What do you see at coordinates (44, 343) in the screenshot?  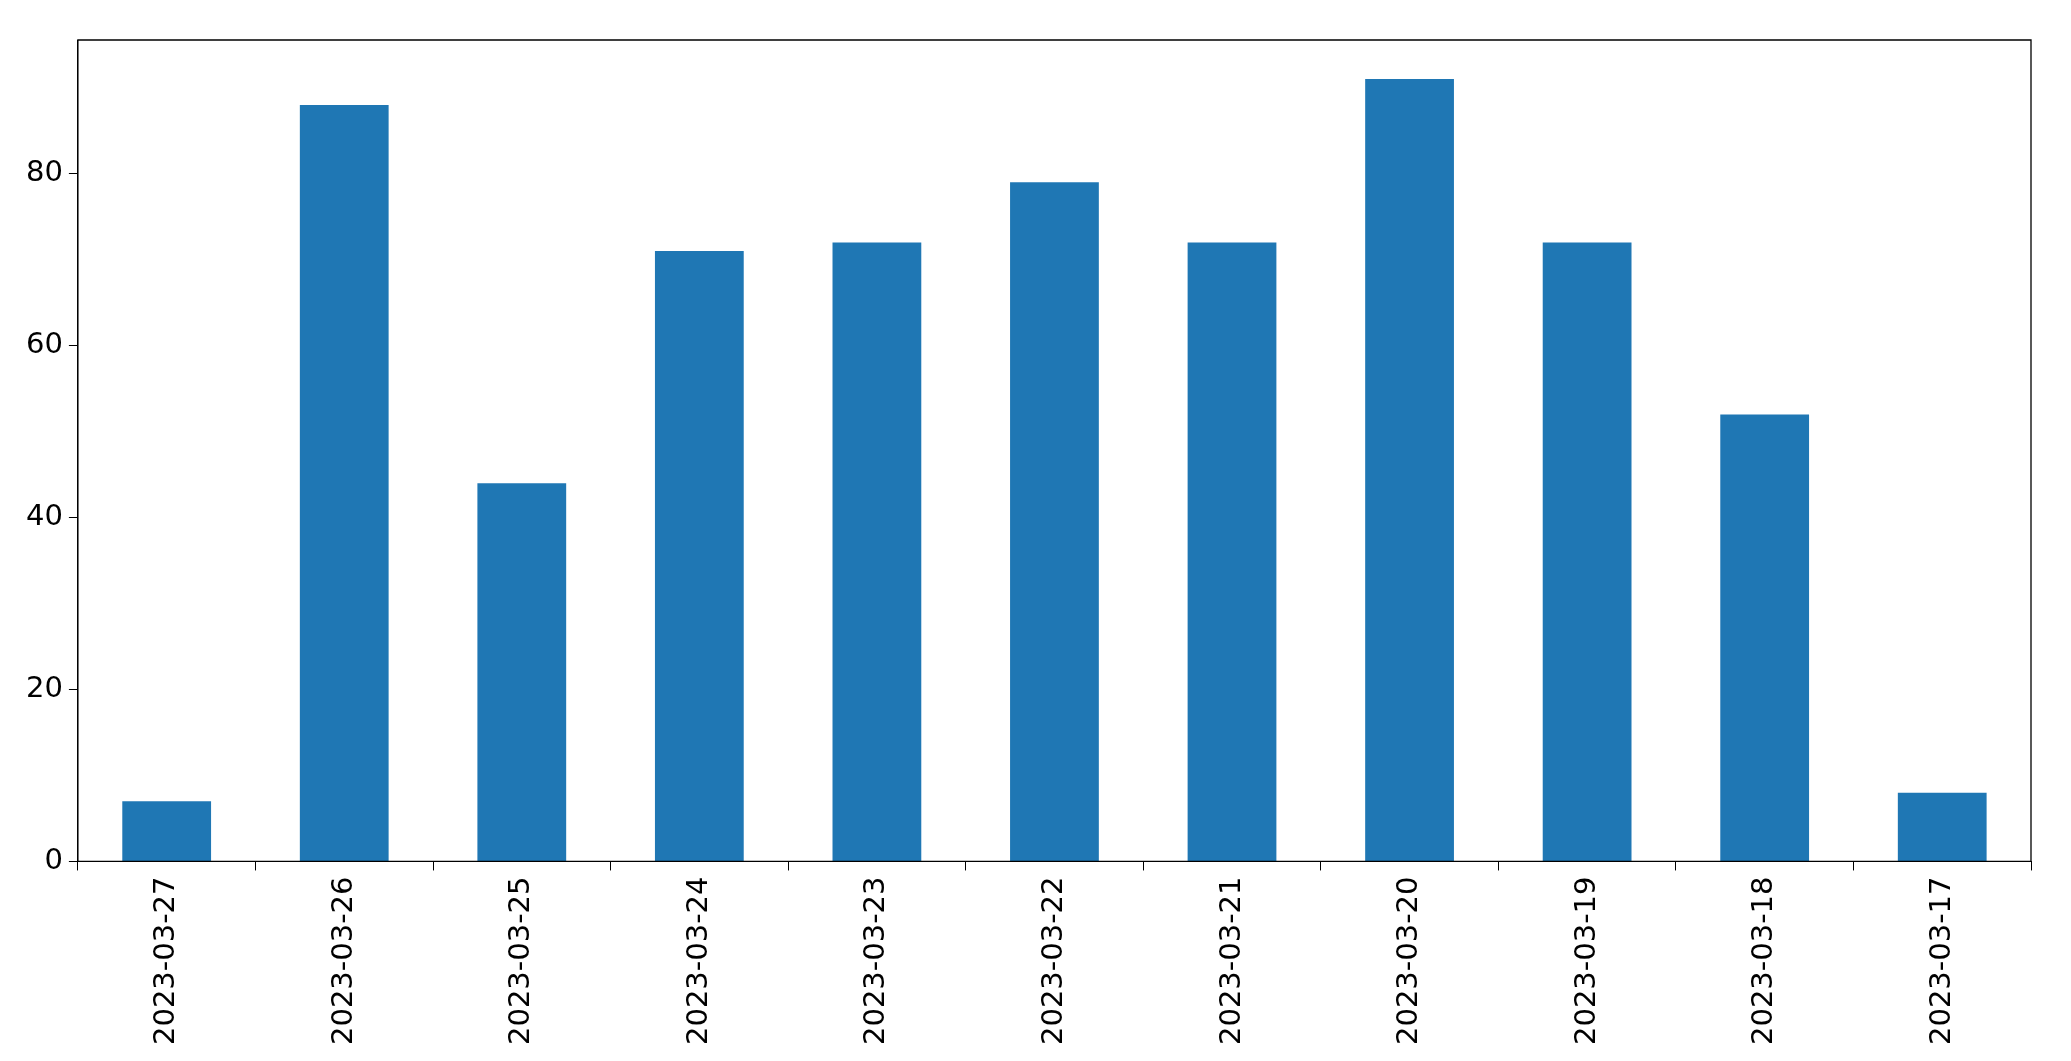 I see `y-tick-label: 60` at bounding box center [44, 343].